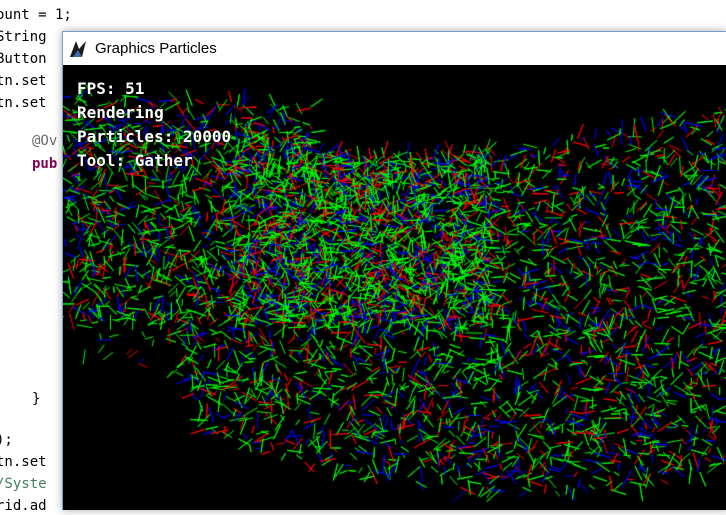 This screenshot has width=726, height=515. Describe the element at coordinates (23, 59) in the screenshot. I see `code-line: Button` at that location.